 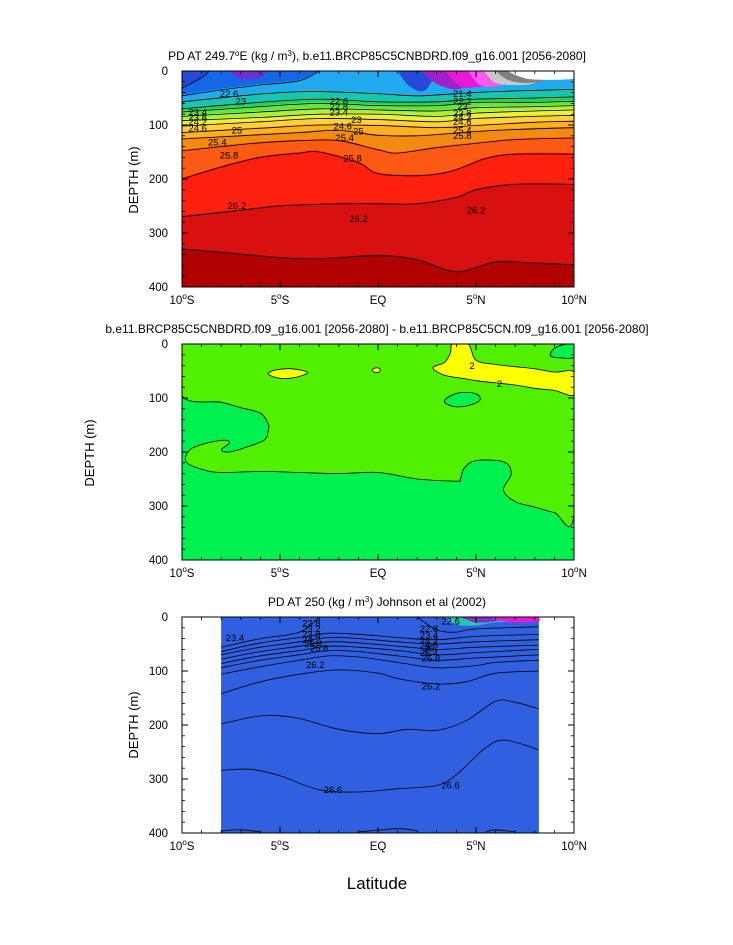 I want to click on panel-top-x-tick-label: 5oS, so click(x=280, y=299).